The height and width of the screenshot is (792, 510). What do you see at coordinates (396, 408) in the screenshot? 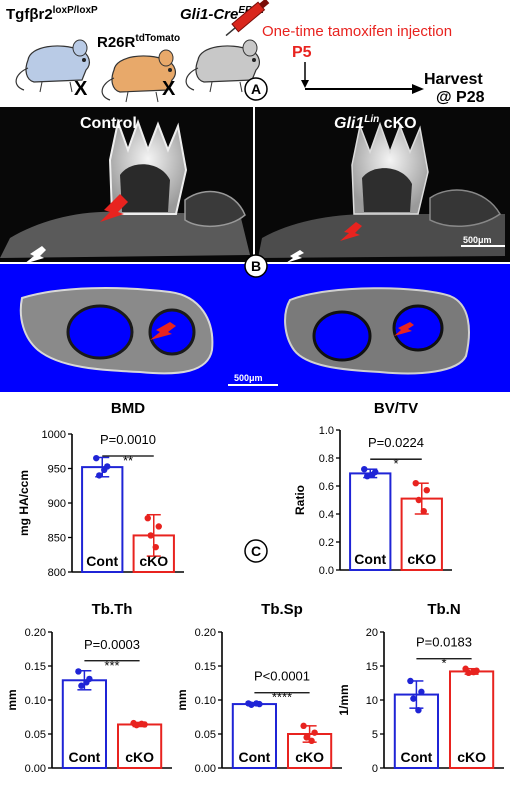
I see `chart-title: BV/TV` at bounding box center [396, 408].